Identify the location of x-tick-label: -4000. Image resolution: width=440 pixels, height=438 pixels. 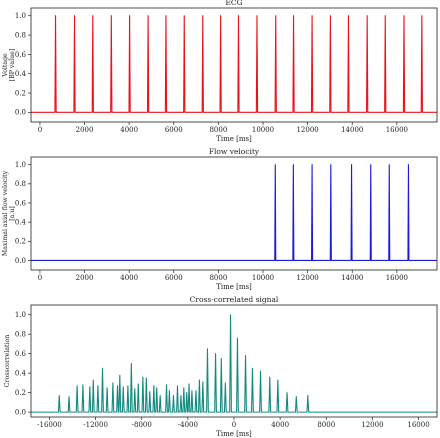
(188, 425).